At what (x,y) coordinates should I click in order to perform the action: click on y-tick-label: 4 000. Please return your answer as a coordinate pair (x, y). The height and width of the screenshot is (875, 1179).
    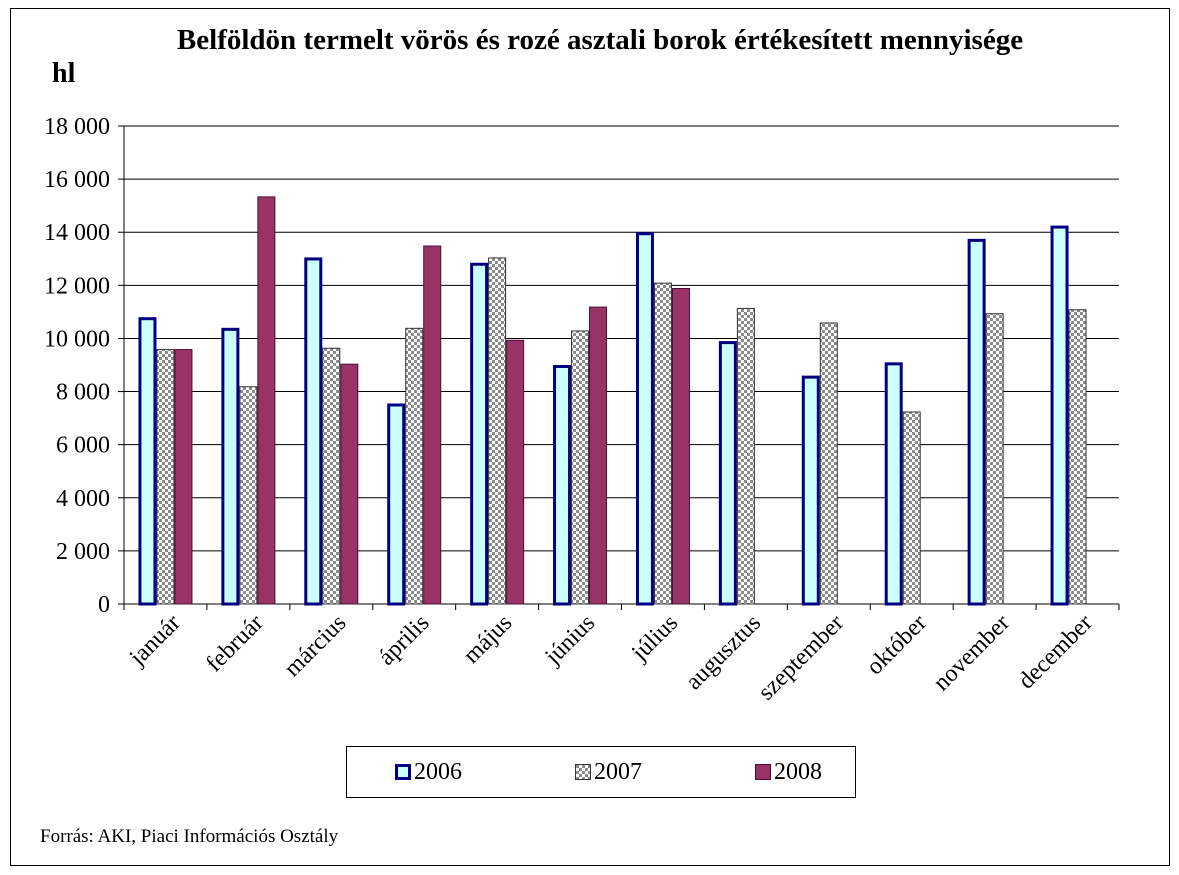
    Looking at the image, I should click on (83, 499).